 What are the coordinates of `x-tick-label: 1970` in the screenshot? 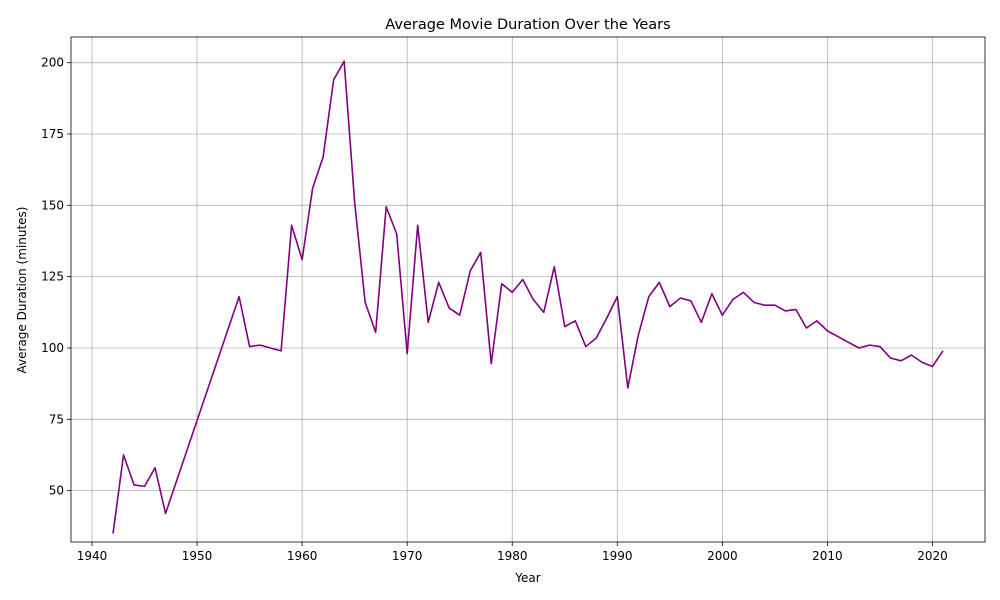 It's located at (407, 556).